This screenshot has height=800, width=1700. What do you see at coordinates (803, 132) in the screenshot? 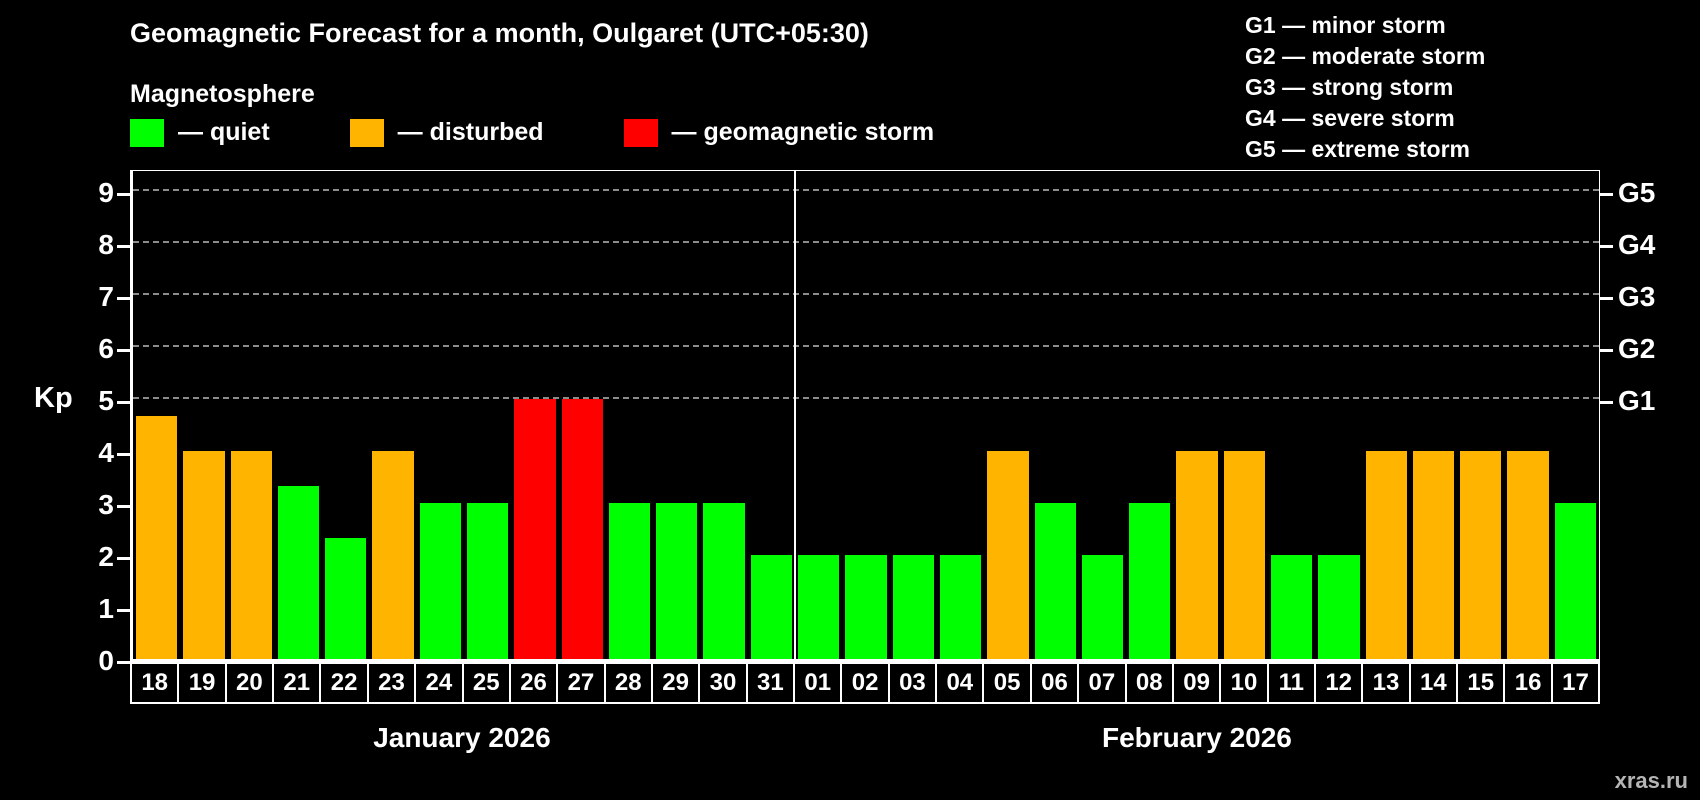
I see `legend-label-storm: — geomagnetic storm` at bounding box center [803, 132].